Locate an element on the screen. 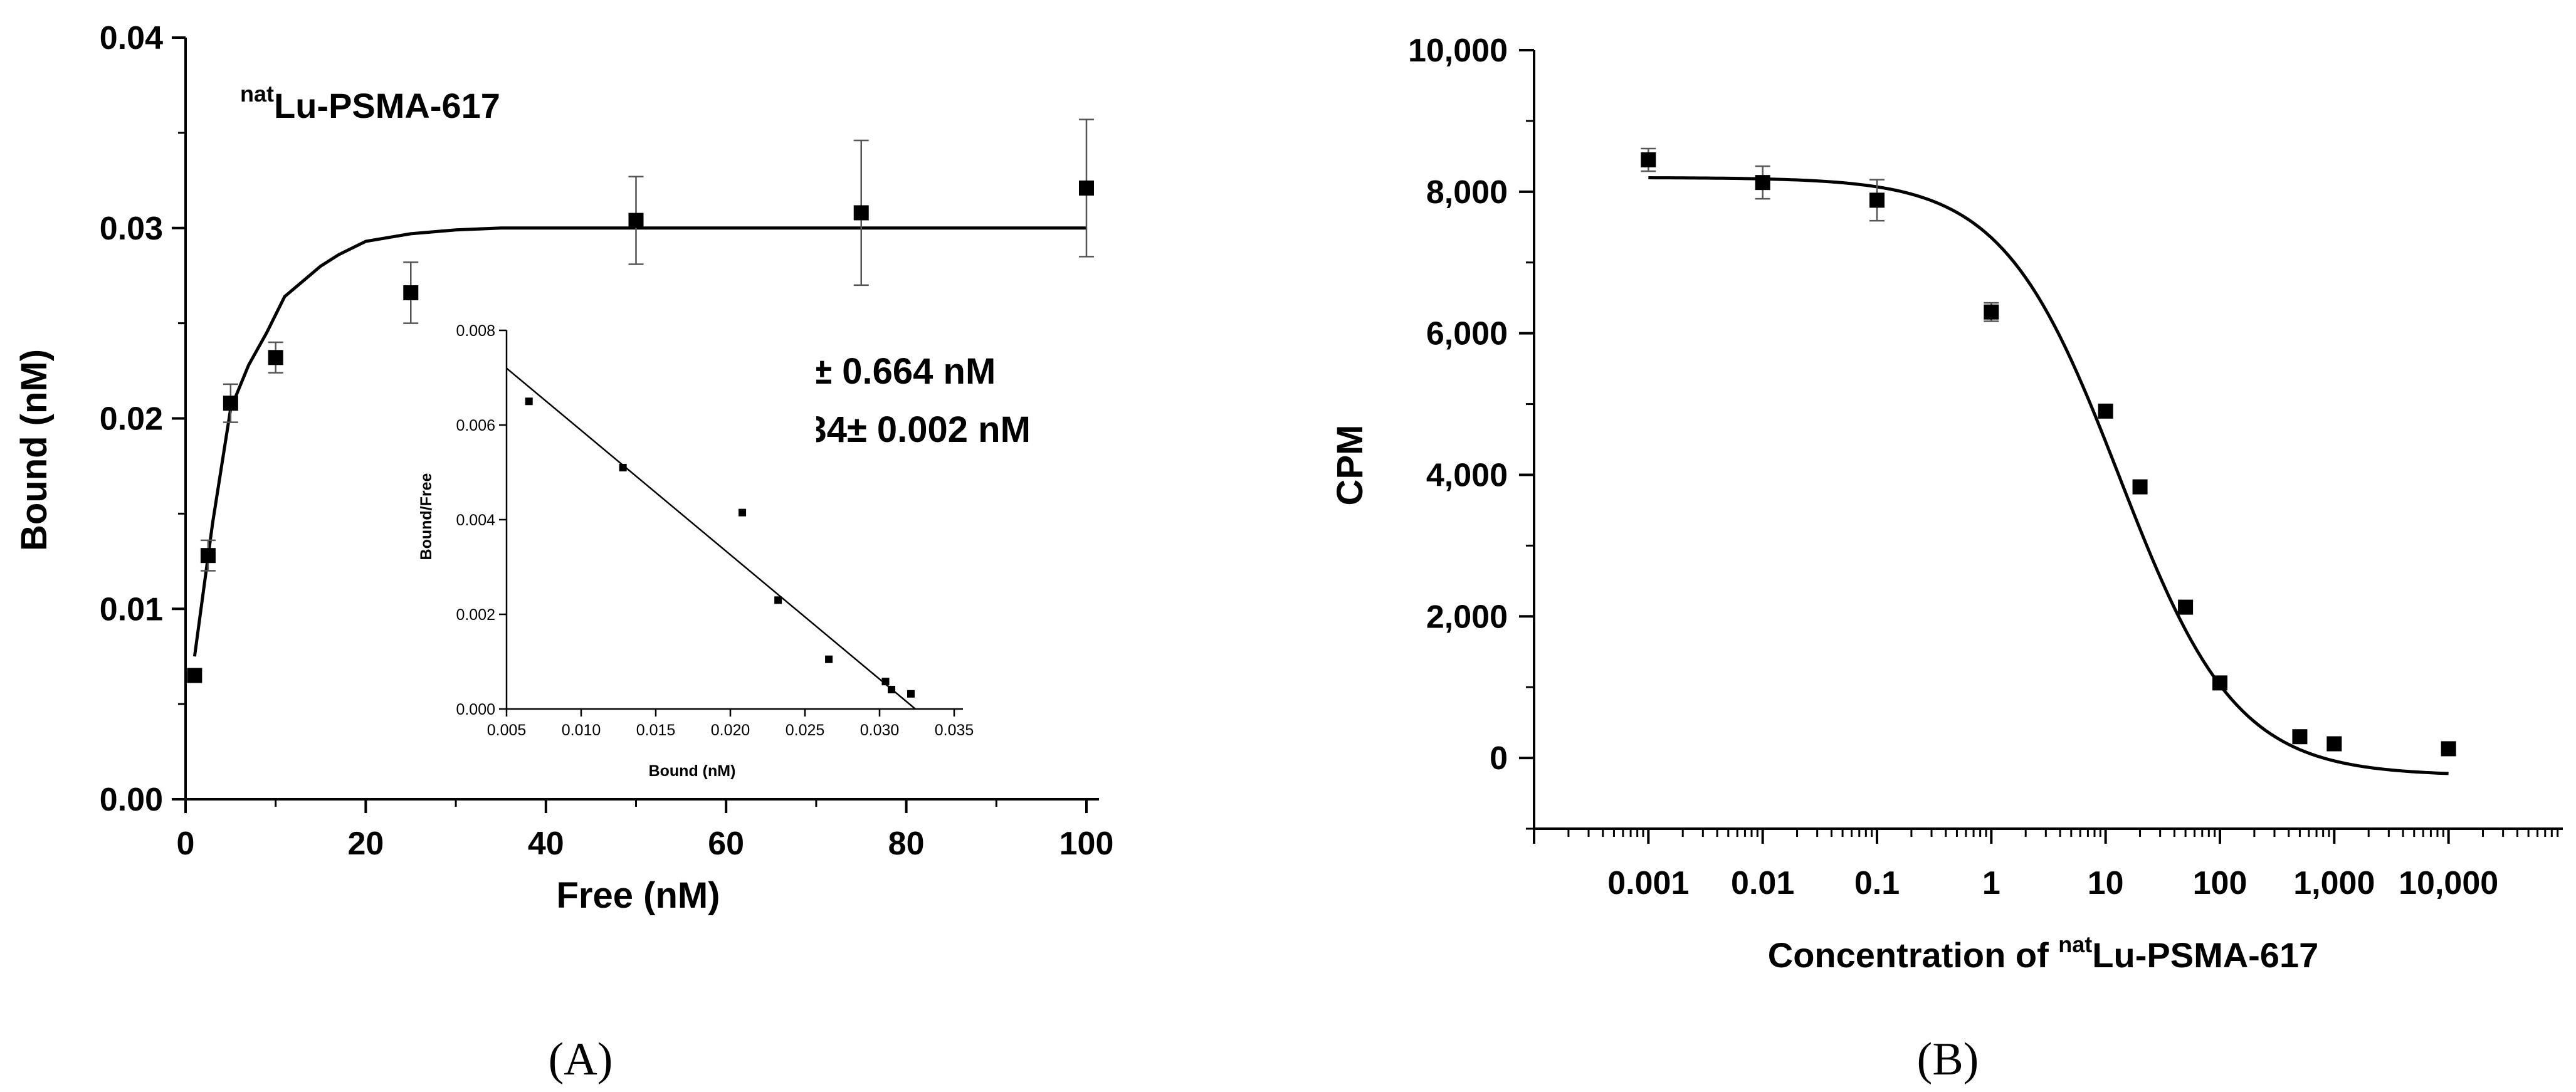 The height and width of the screenshot is (1092, 2576). inset-fit-line is located at coordinates (711, 539).